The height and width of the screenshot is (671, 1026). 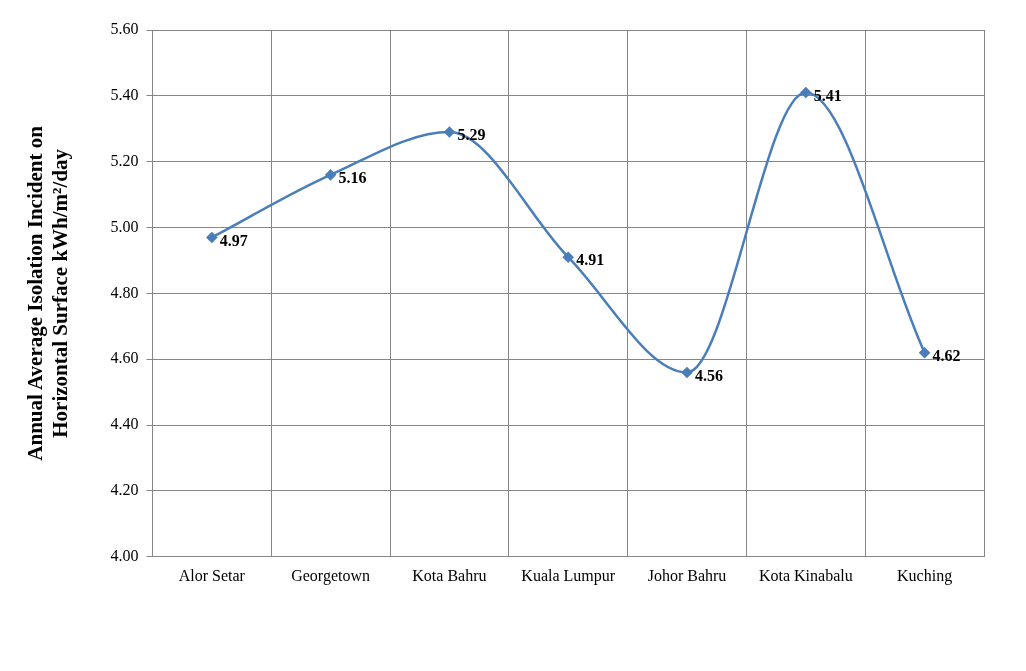 What do you see at coordinates (48, 293) in the screenshot?
I see `y-axis-title: Annual Average Isolation Incident on Horizontal Surface kWh/m²/day` at bounding box center [48, 293].